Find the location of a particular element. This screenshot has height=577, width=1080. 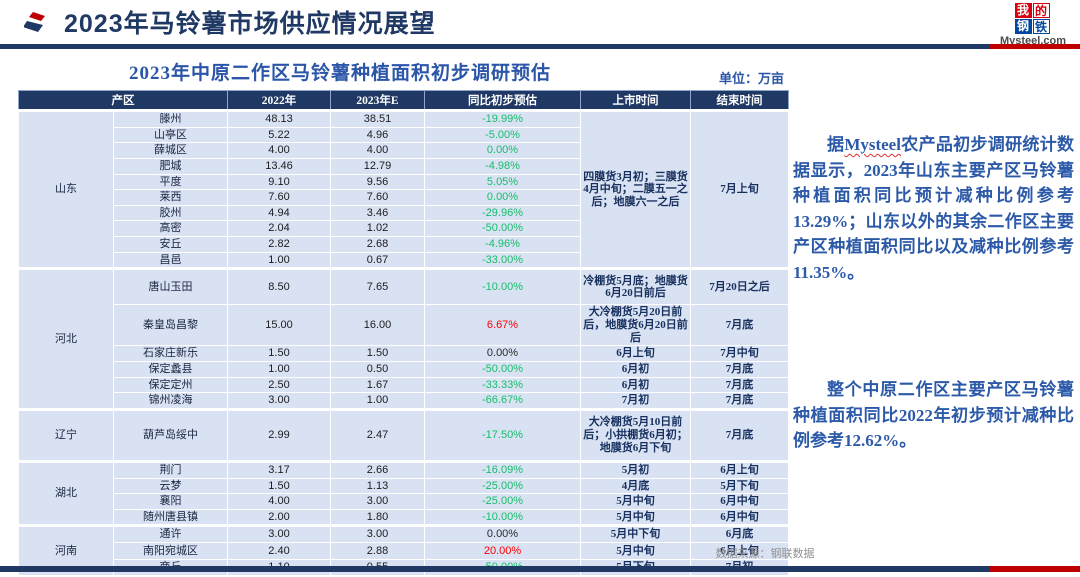

cell-city: 云梦 is located at coordinates (170, 486).